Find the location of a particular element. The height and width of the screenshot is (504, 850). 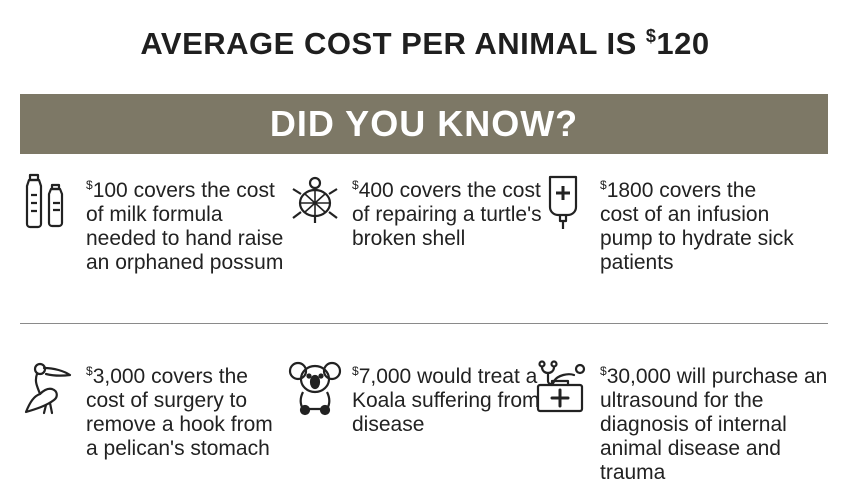

fact-amount: 1800 is located at coordinates (630, 190).